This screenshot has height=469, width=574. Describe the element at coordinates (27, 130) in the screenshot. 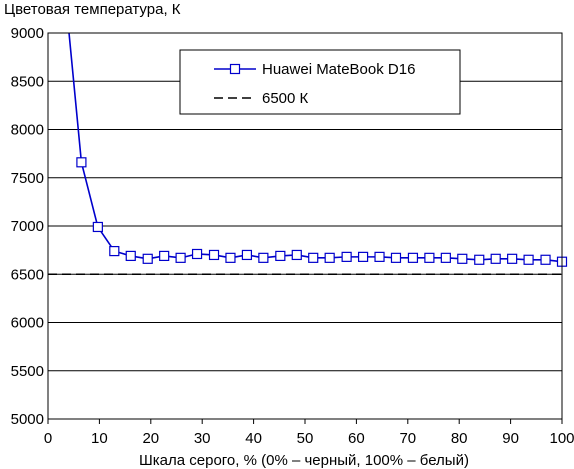

I see `y-tick-label: 8000` at that location.